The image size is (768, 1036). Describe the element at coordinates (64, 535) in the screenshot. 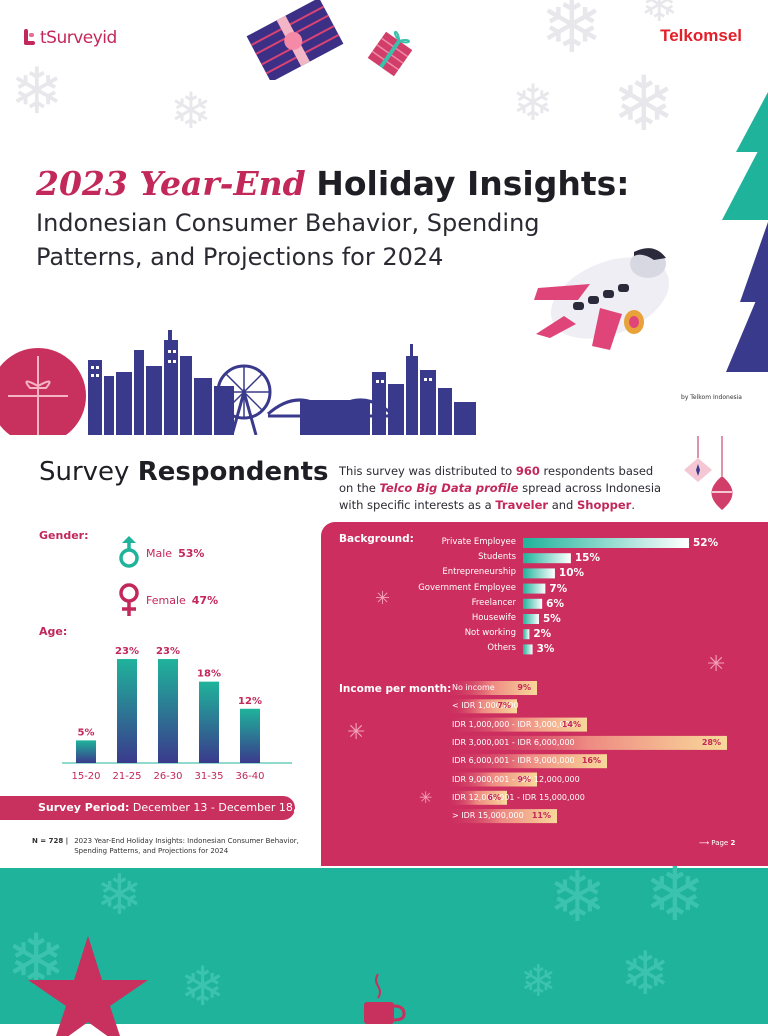

I see `gender-label: Gender:` at that location.